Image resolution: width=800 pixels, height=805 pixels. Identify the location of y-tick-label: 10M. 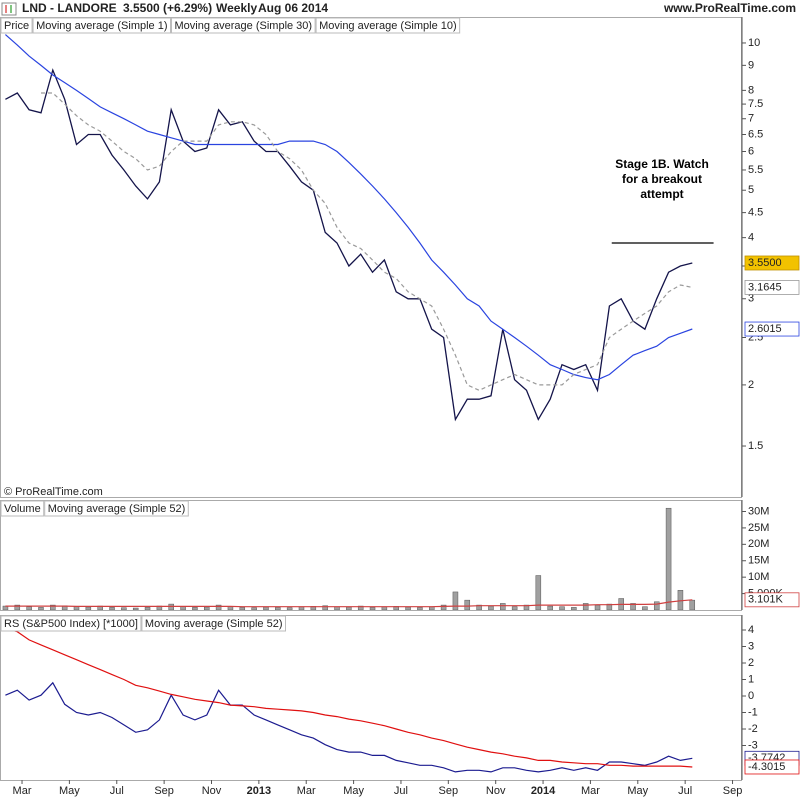
(758, 577).